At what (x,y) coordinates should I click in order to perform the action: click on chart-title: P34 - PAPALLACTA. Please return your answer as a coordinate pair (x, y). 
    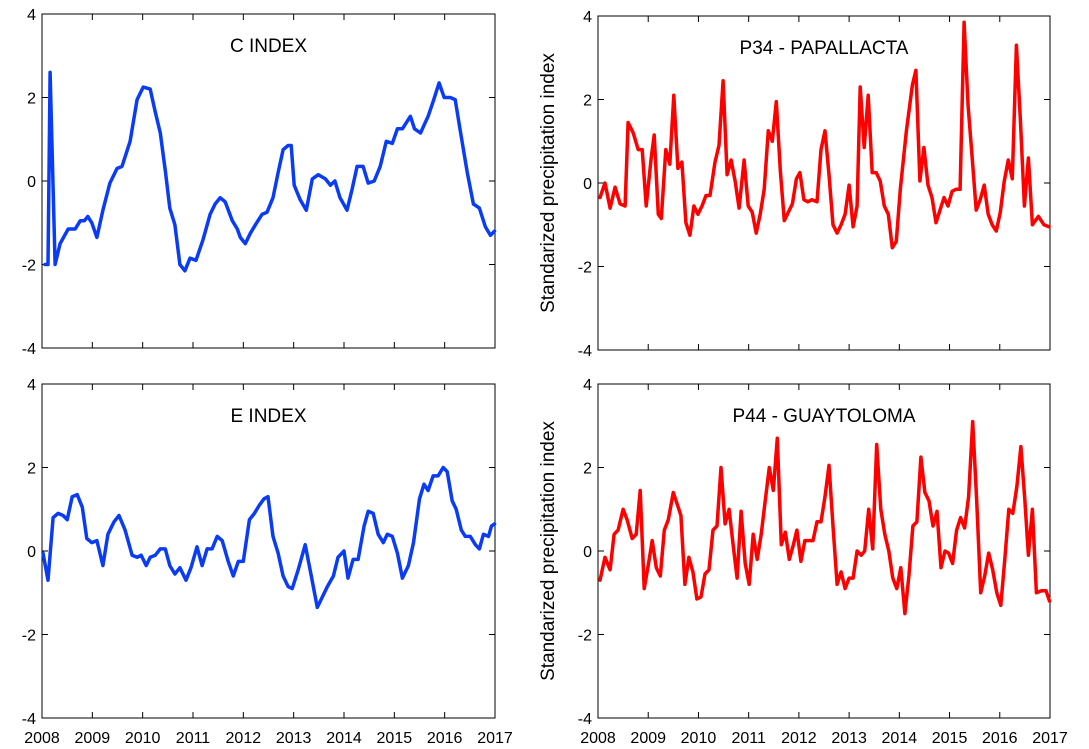
    Looking at the image, I should click on (824, 48).